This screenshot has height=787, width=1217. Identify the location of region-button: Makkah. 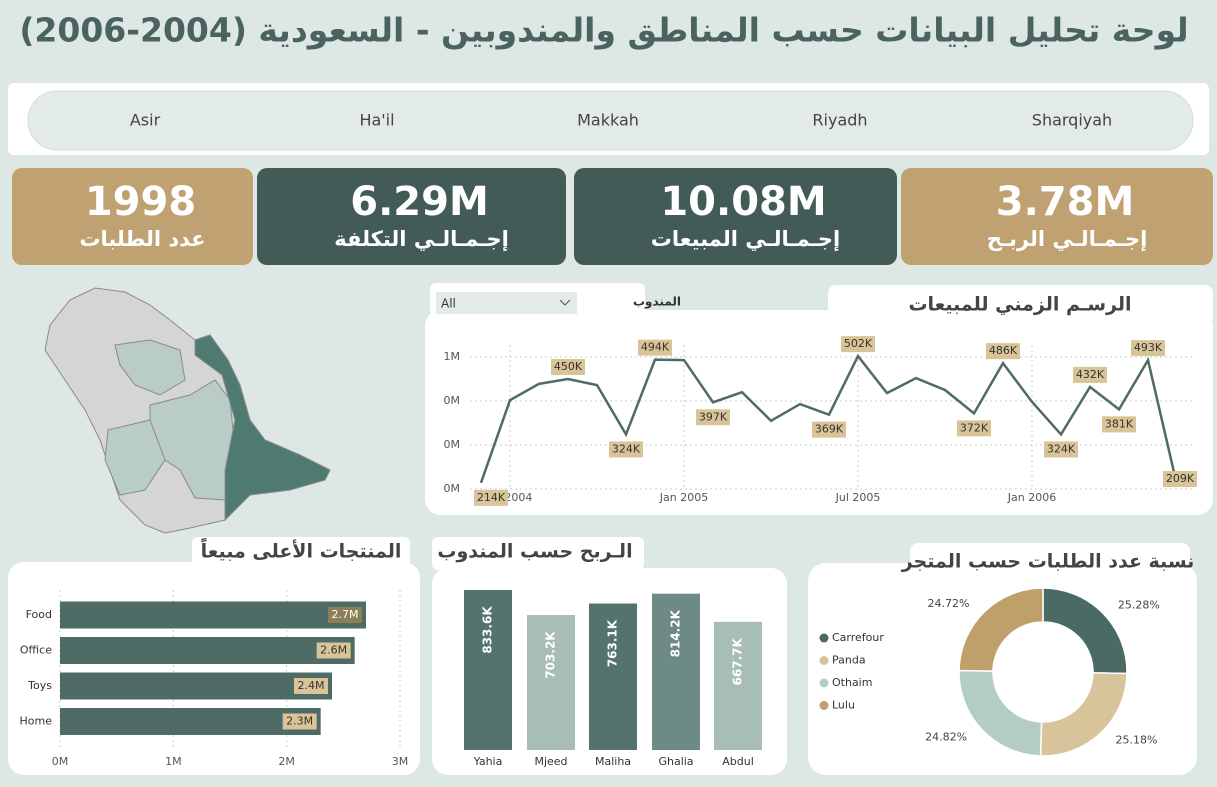
(608, 120).